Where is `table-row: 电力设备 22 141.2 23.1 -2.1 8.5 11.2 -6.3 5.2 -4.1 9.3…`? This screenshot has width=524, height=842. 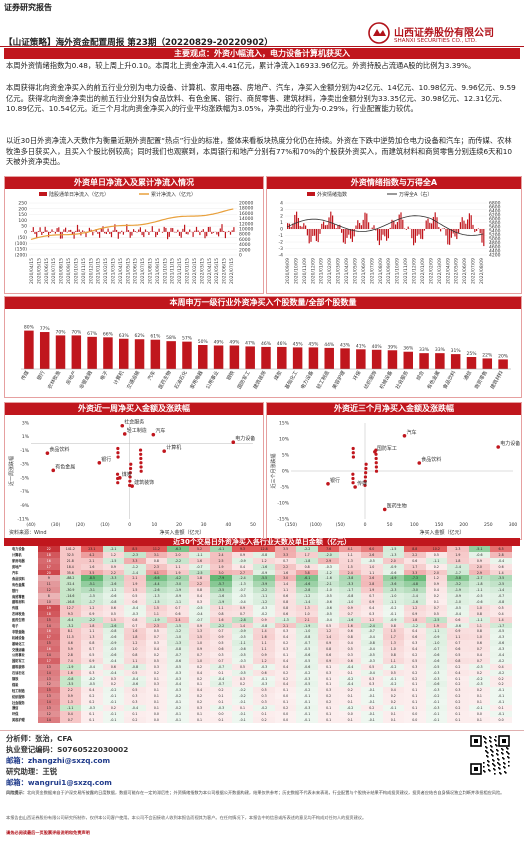
table-row: 电力设备 22 141.2 23.1 -2.1 8.5 11.2 -6.3 5.2 -4.1 9.3… is located at coordinates (262, 549).